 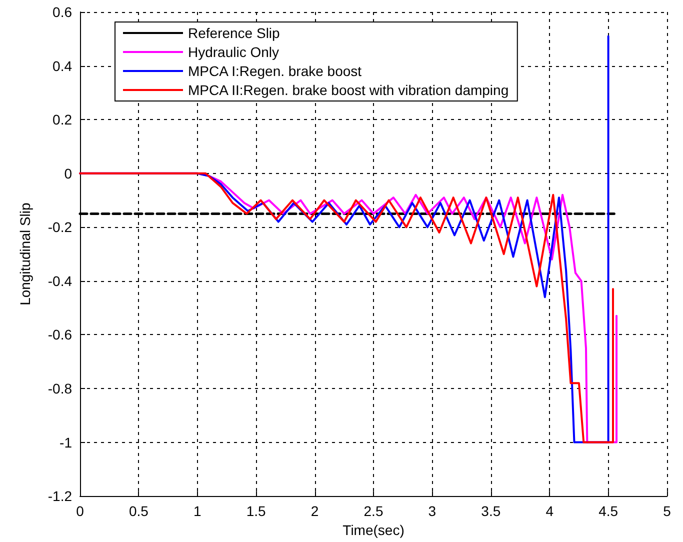 What do you see at coordinates (60, 280) in the screenshot?
I see `y-tick-label: -0.4` at bounding box center [60, 280].